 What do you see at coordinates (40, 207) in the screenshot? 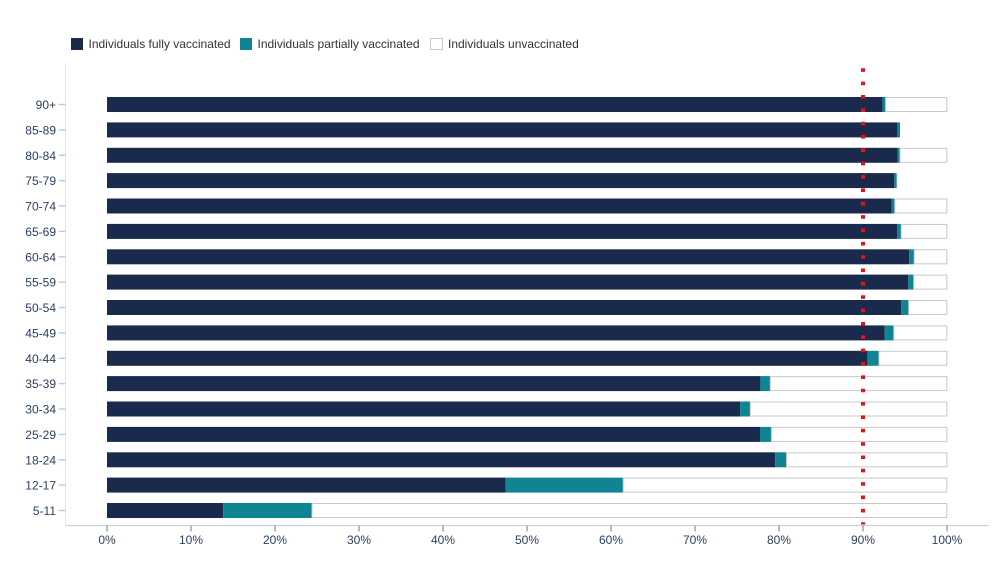
I see `svg-text: 70-74` at bounding box center [40, 207].